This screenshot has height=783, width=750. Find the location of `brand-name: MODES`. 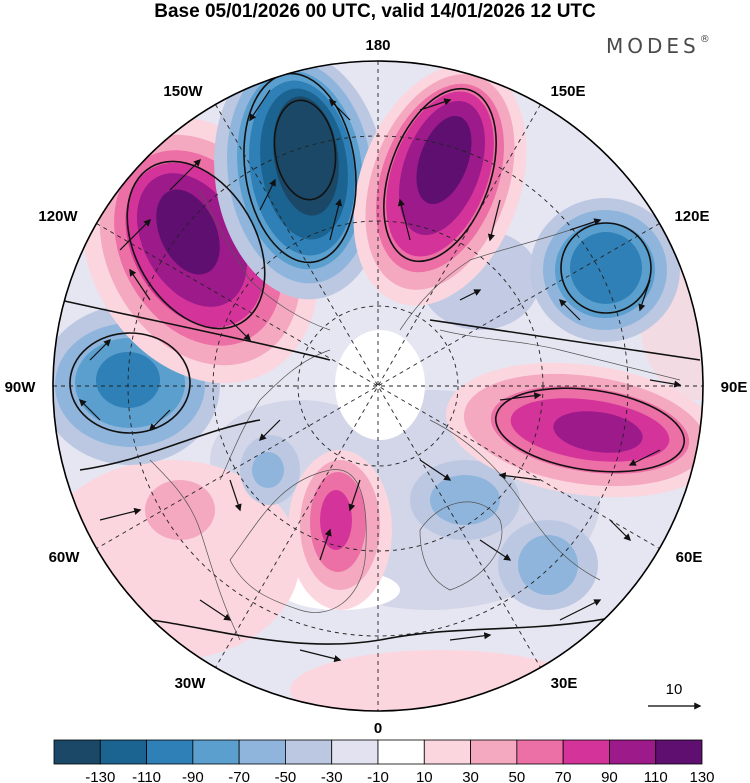

brand-name: MODES is located at coordinates (653, 46).